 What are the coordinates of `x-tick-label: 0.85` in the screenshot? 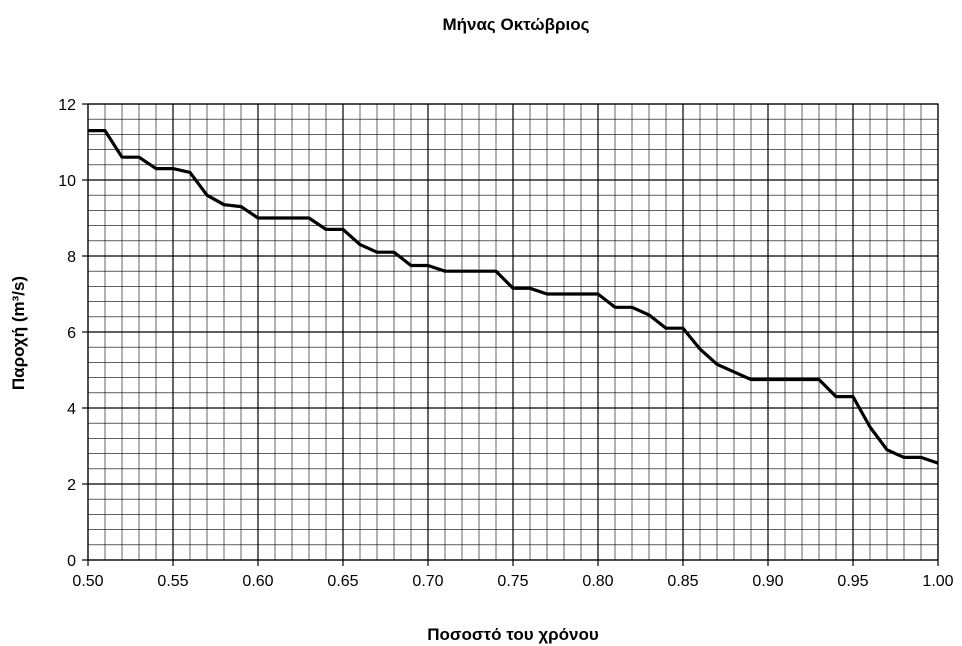 It's located at (682, 581).